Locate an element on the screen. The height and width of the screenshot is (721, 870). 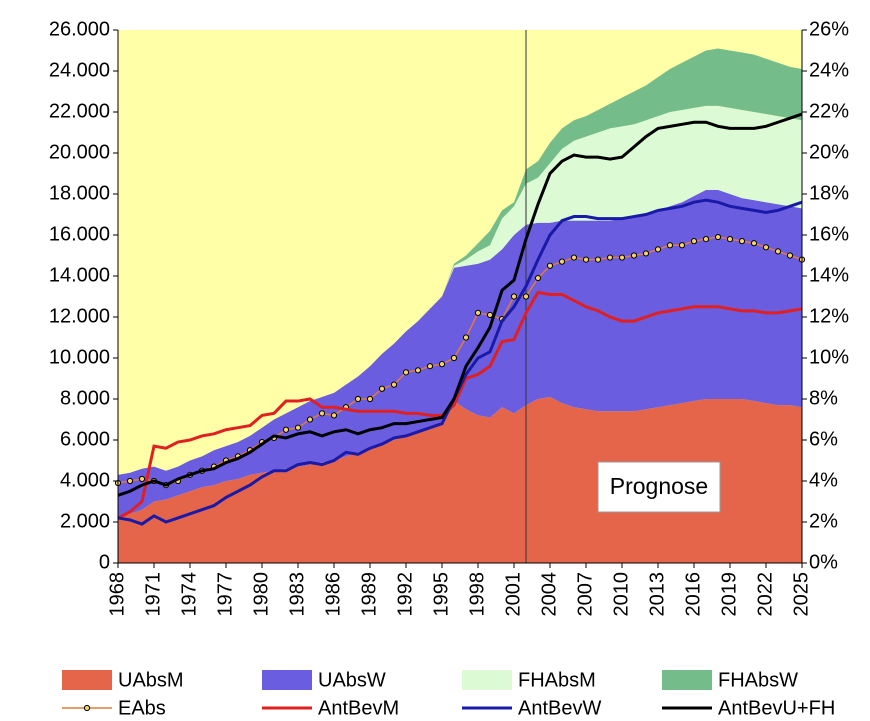
x-tick-label: 1974 is located at coordinates (189, 594).